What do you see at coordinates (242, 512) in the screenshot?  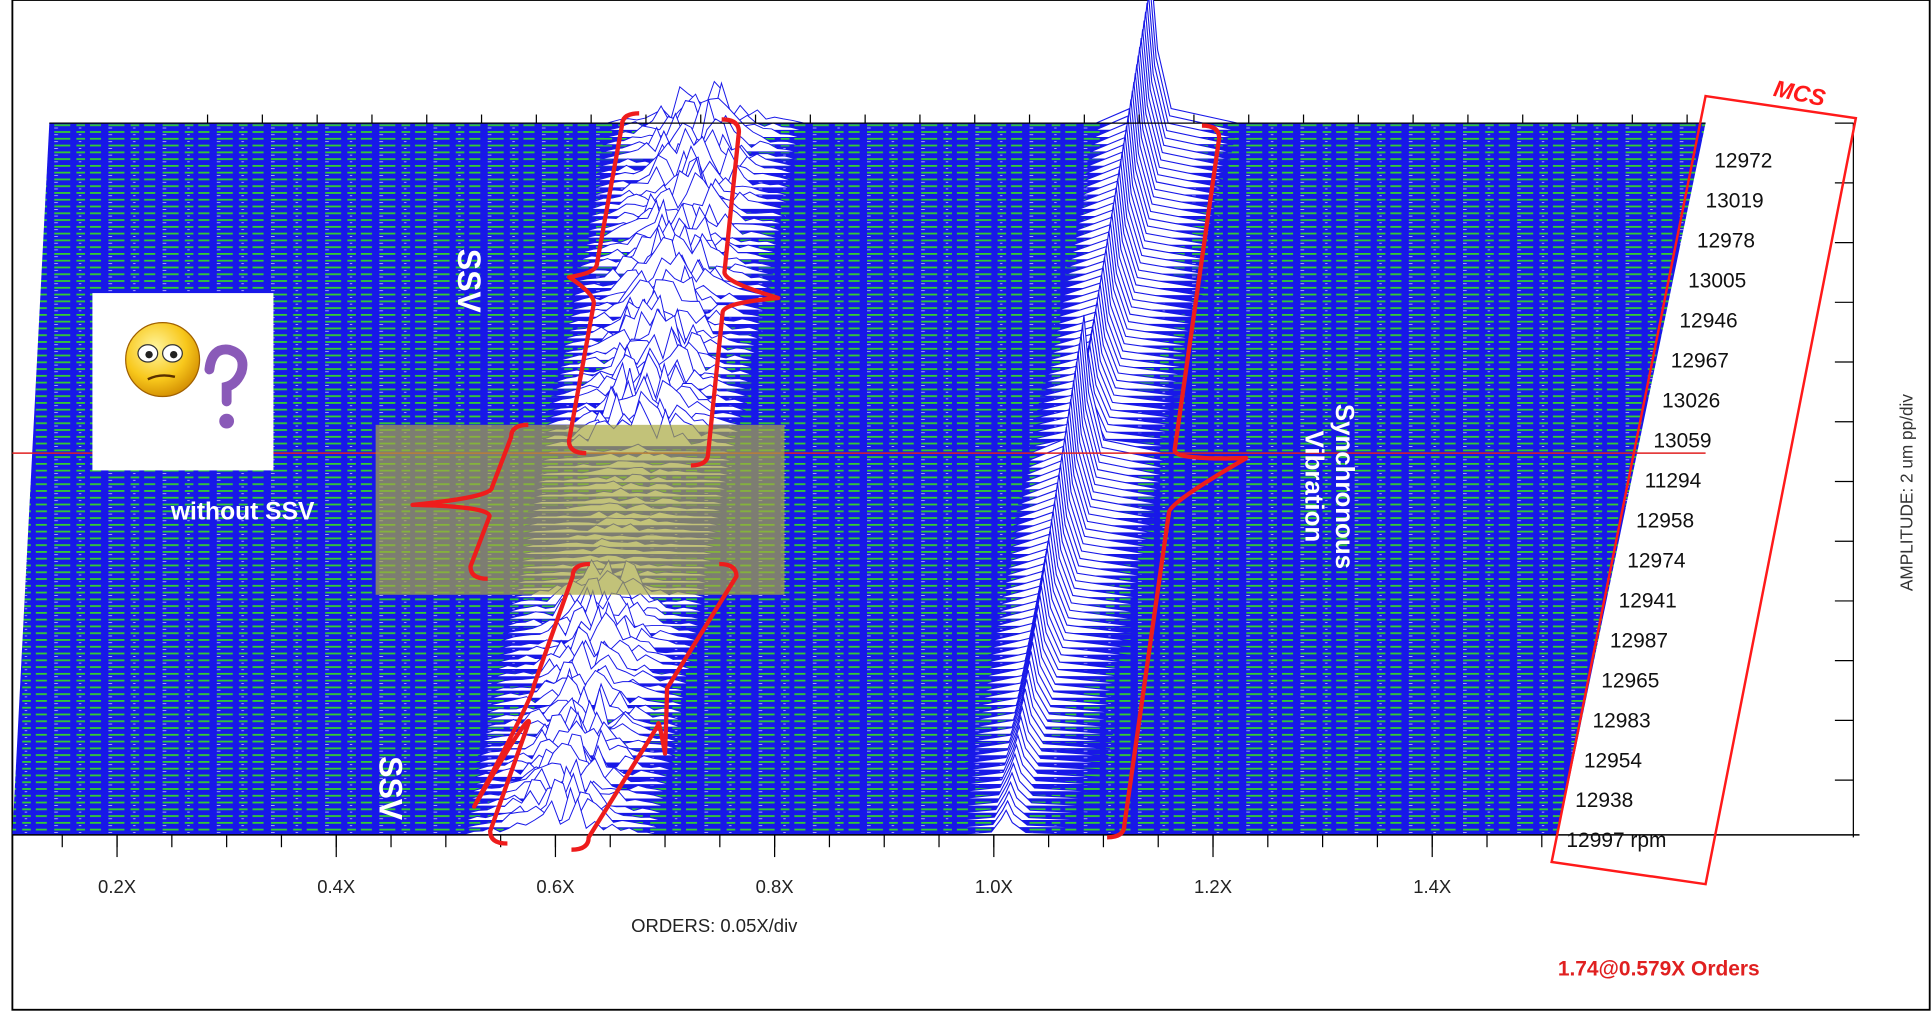 I see `without-ssv: without SSV` at bounding box center [242, 512].